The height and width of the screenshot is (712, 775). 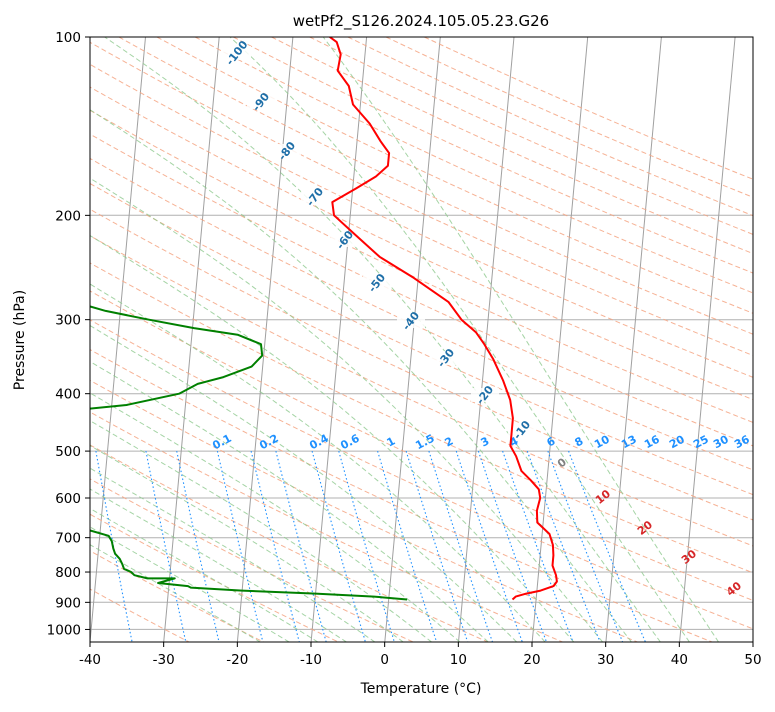 What do you see at coordinates (237, 660) in the screenshot?
I see `x-tick-label: -20` at bounding box center [237, 660].